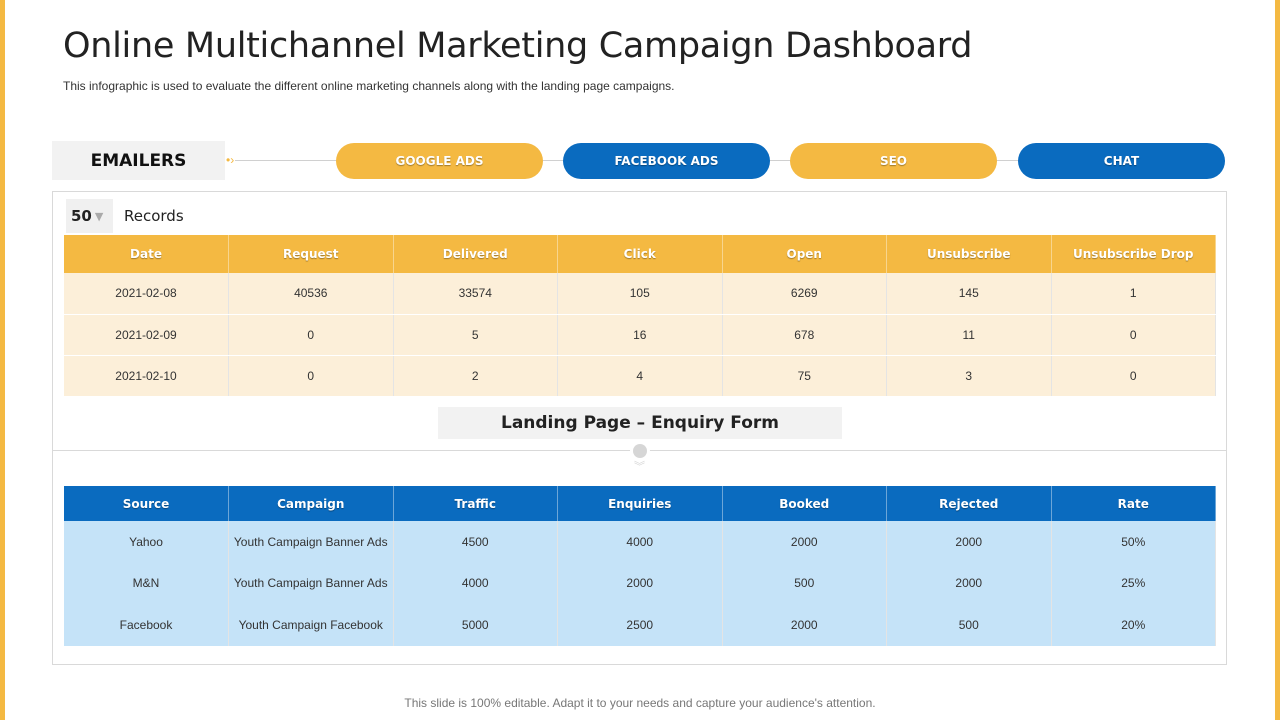  What do you see at coordinates (439, 161) in the screenshot?
I see `tab-google-ads: GOOGLE ADS` at bounding box center [439, 161].